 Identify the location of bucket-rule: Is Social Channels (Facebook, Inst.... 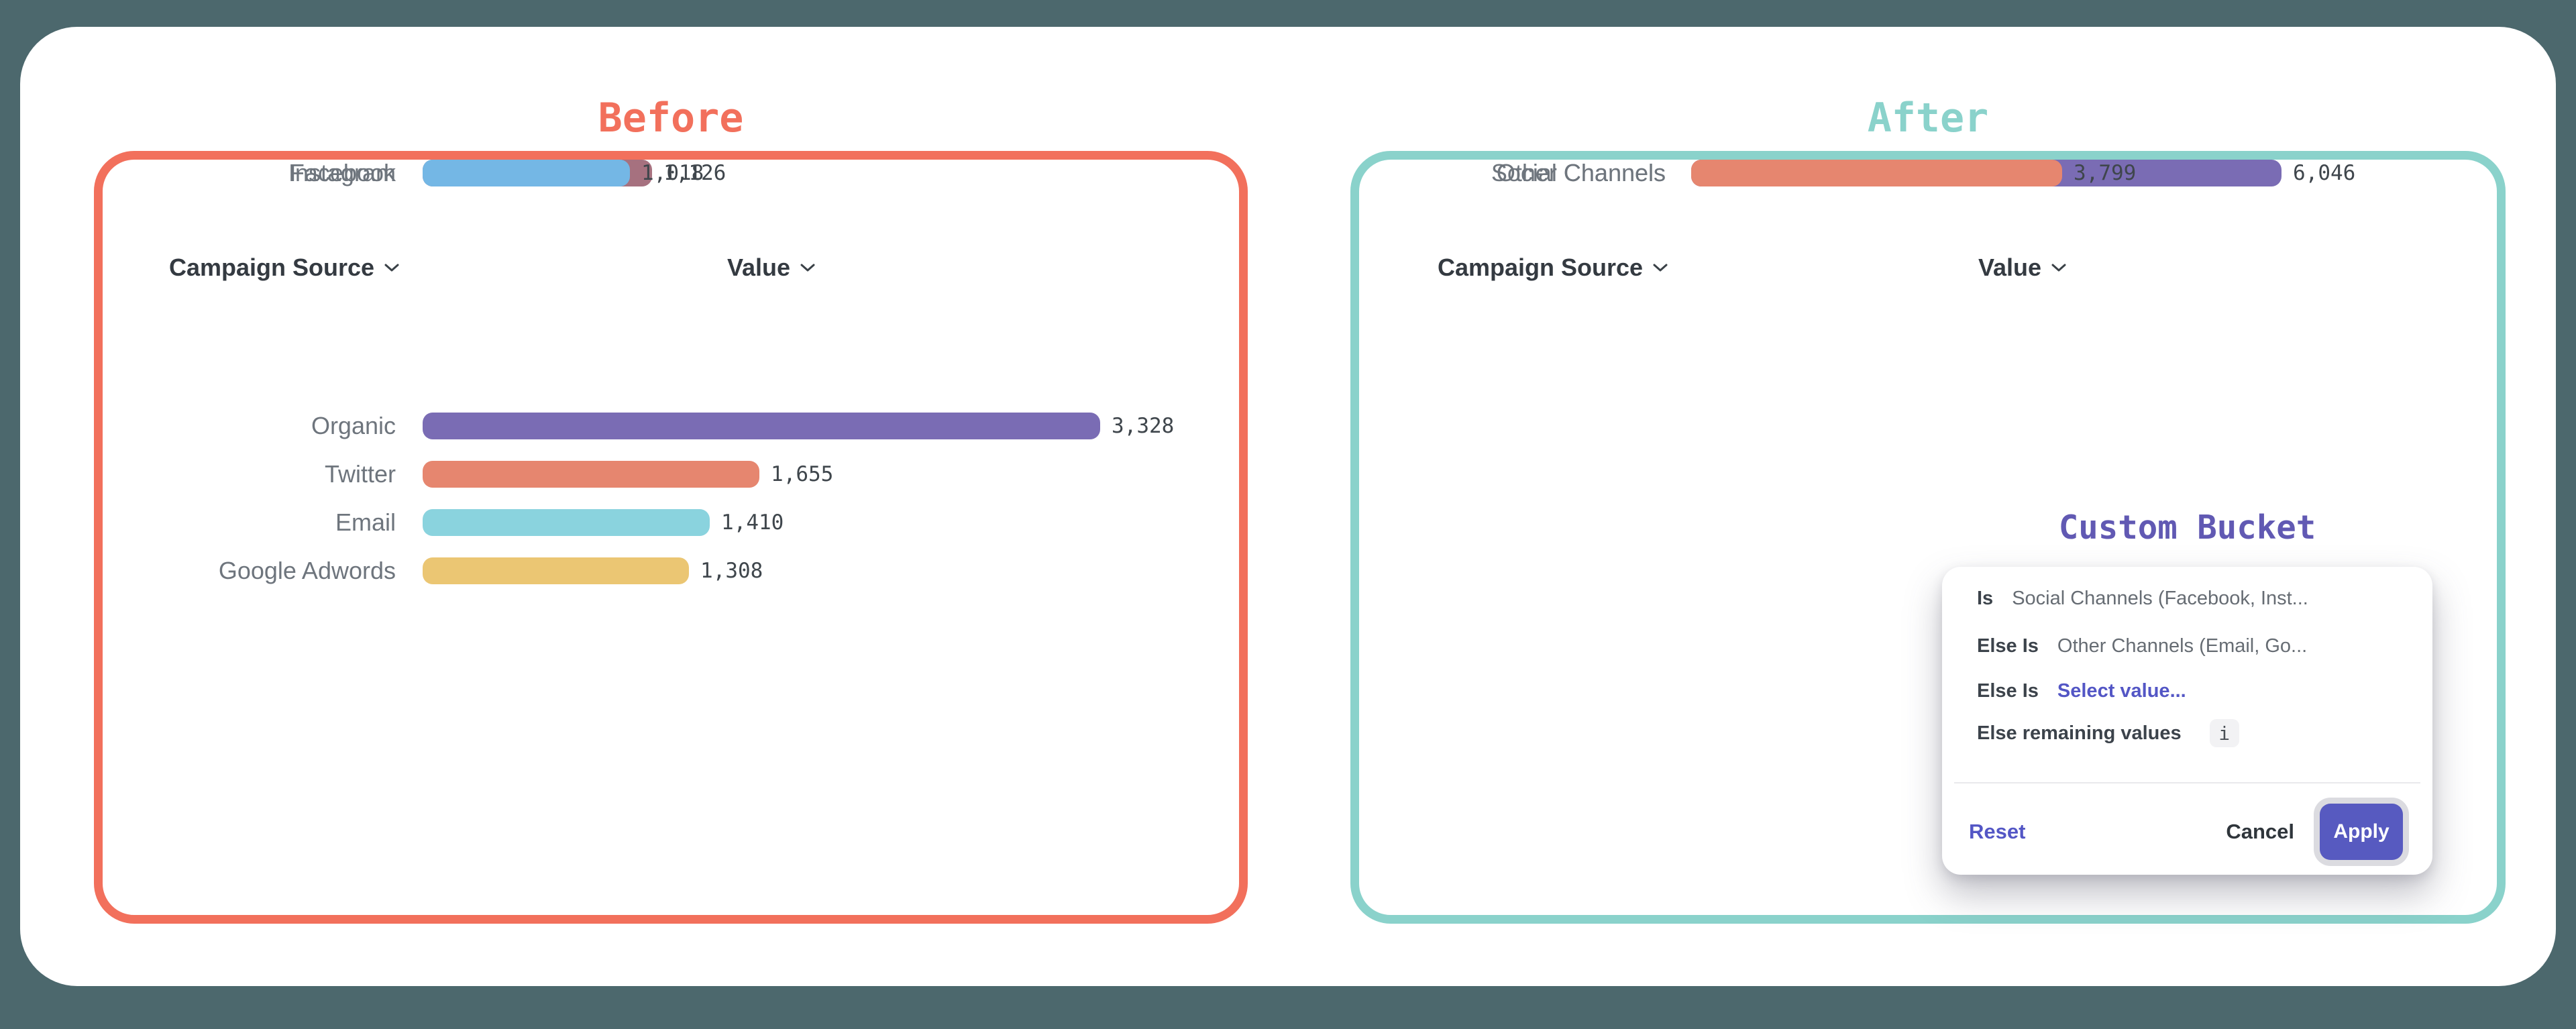
(2192, 598).